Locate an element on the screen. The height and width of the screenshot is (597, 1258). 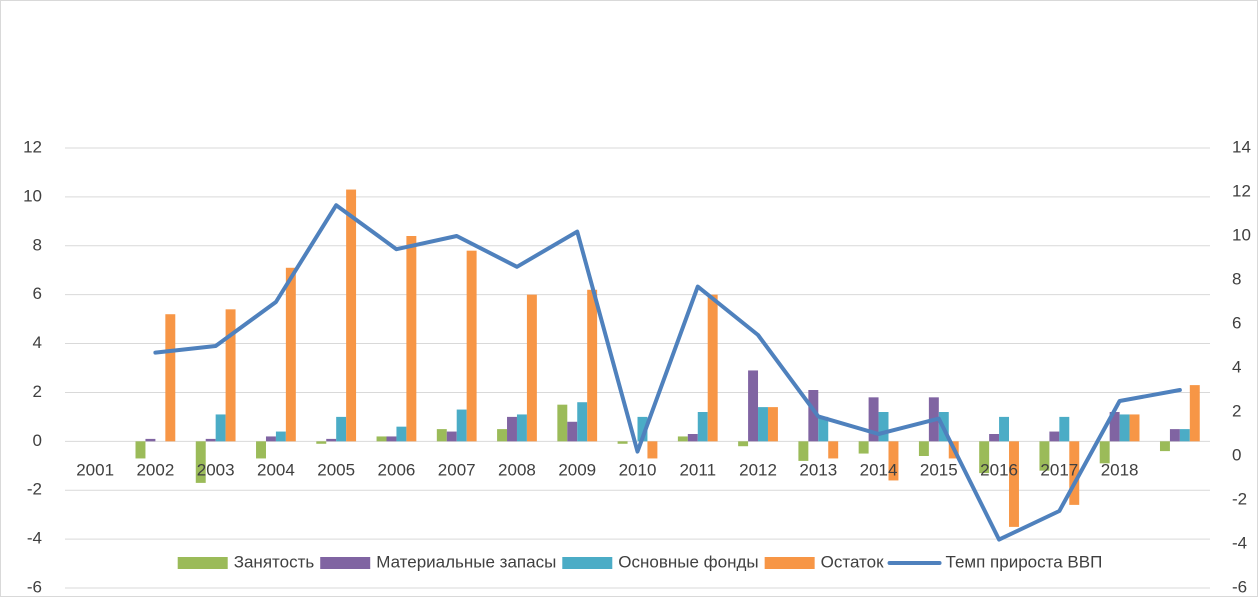
y-tick-label: 4 is located at coordinates (37, 342).